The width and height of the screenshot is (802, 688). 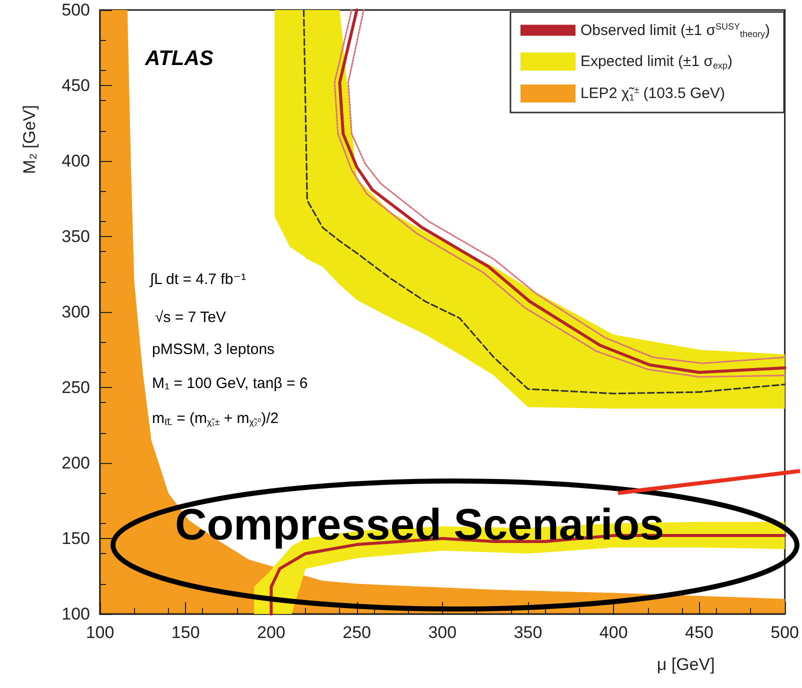 What do you see at coordinates (29, 139) in the screenshot?
I see `y-axis-title: M₂ [GeV]` at bounding box center [29, 139].